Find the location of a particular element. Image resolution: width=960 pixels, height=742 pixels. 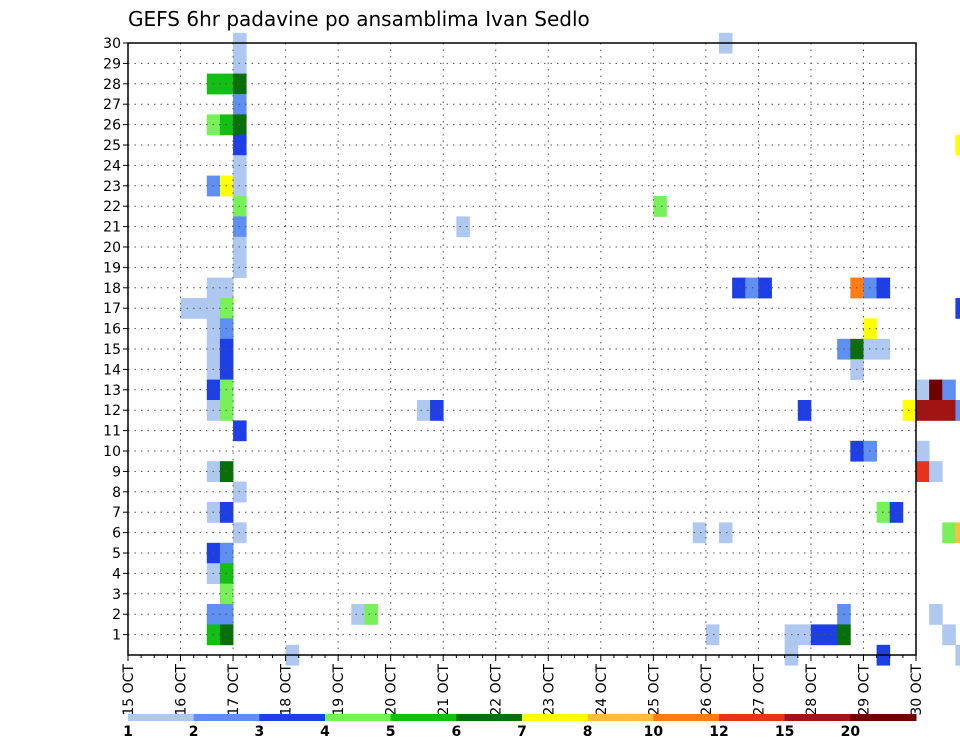

legend-label: 15 is located at coordinates (784, 732).